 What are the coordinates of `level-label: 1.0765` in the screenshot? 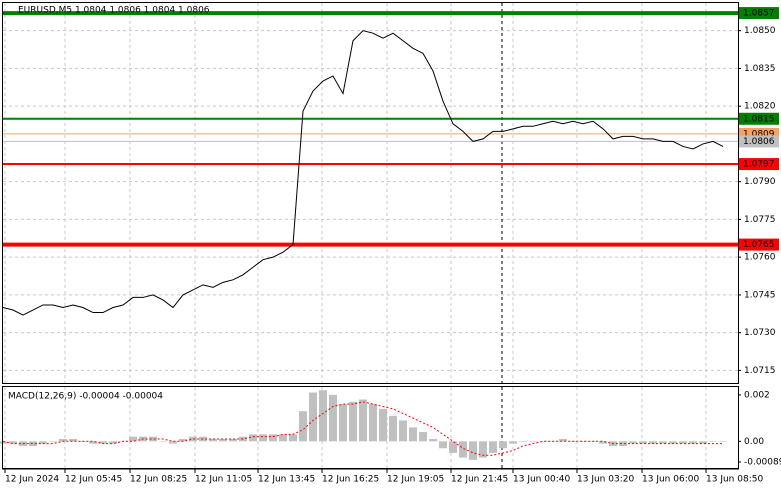 It's located at (759, 245).